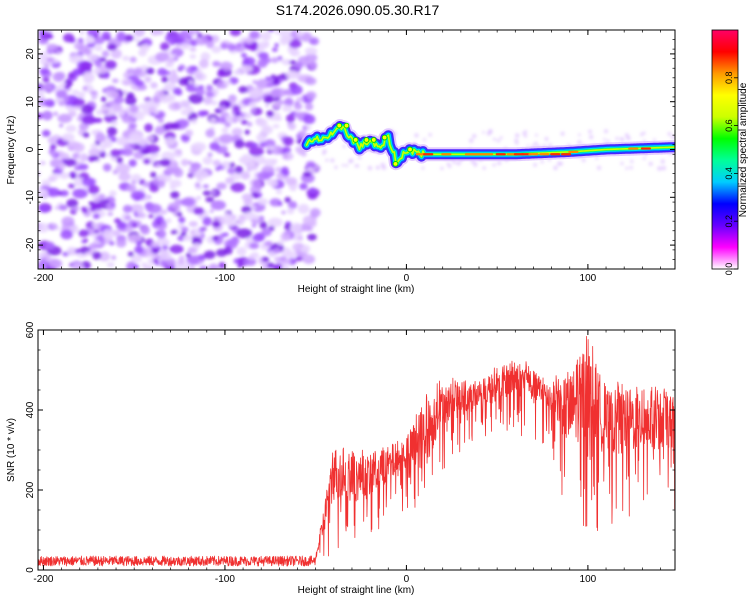 This screenshot has width=750, height=600. What do you see at coordinates (729, 221) in the screenshot?
I see `colorbar-tick-label: 0.2` at bounding box center [729, 221].